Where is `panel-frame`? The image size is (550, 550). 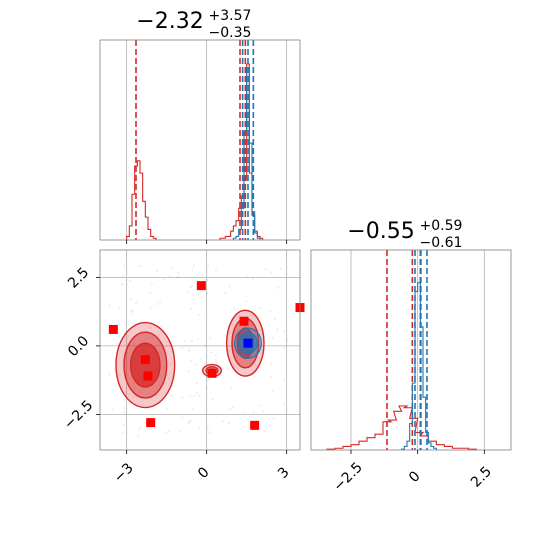 panel-frame is located at coordinates (411, 350).